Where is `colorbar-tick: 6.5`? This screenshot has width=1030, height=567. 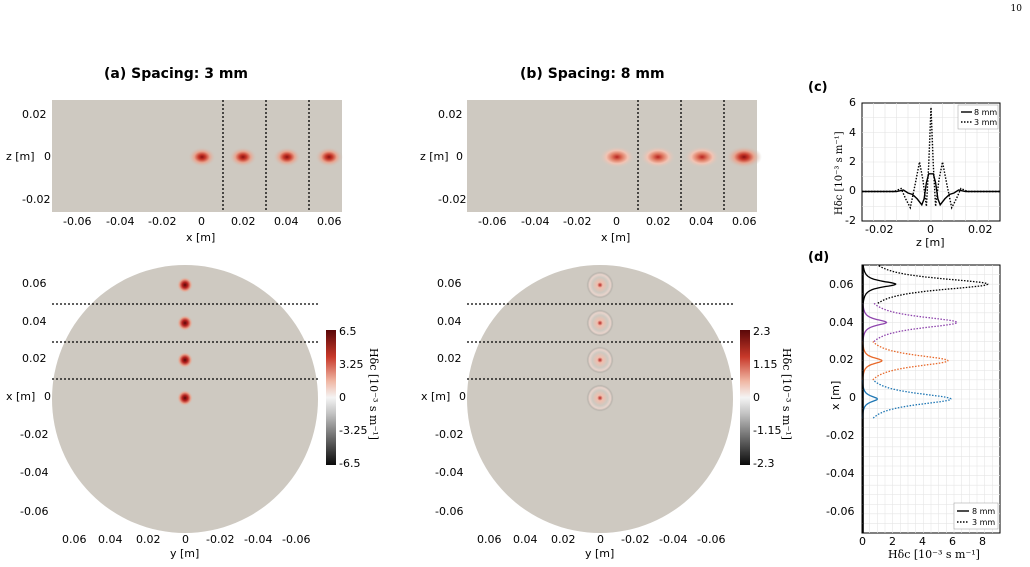 colorbar-tick: 6.5 is located at coordinates (348, 331).